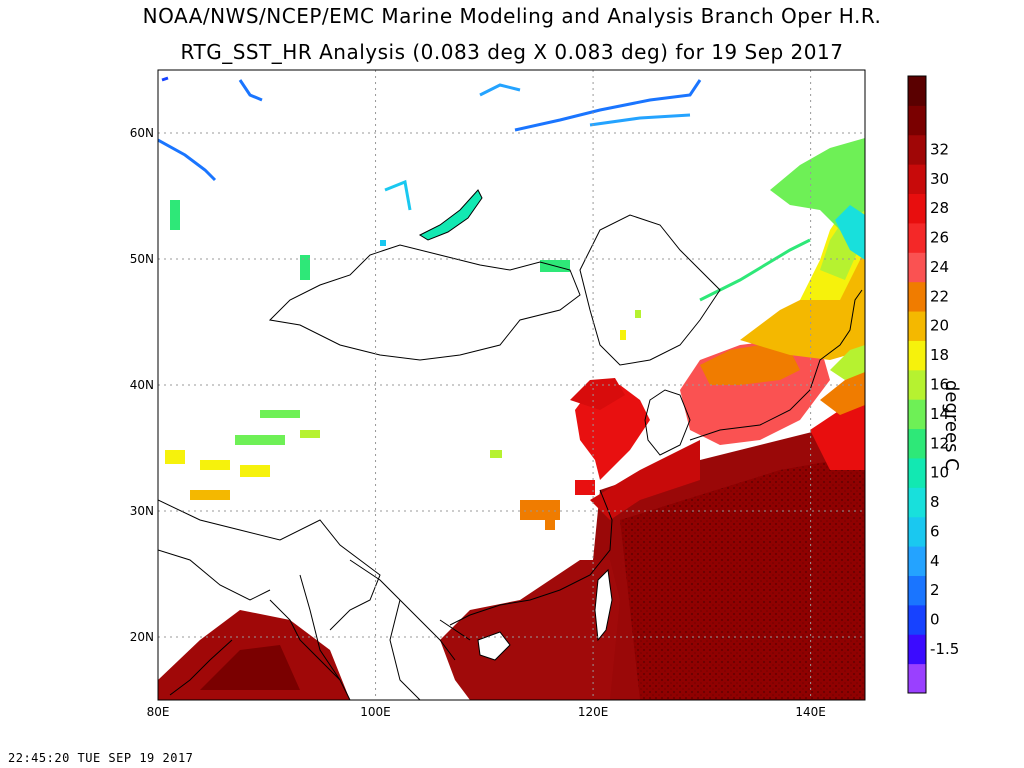 The height and width of the screenshot is (768, 1024). What do you see at coordinates (142, 259) in the screenshot?
I see `lat-tick-label: 50N` at bounding box center [142, 259].